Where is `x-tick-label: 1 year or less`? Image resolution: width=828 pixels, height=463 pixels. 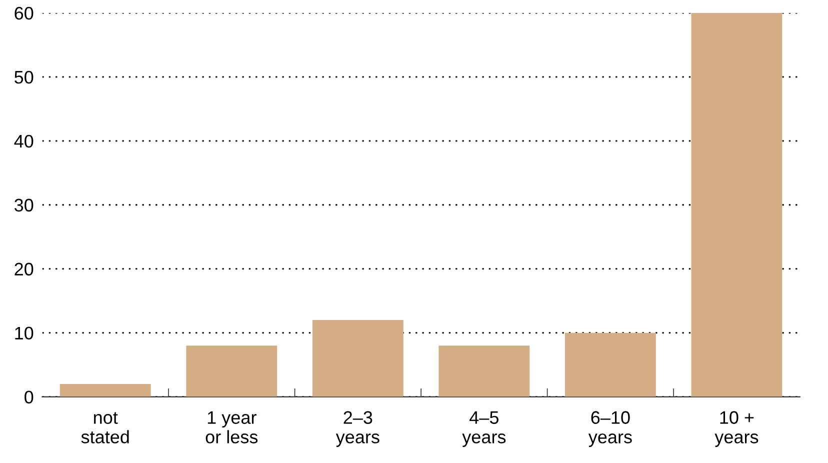
x-tick-label: 1 year or less is located at coordinates (232, 427).